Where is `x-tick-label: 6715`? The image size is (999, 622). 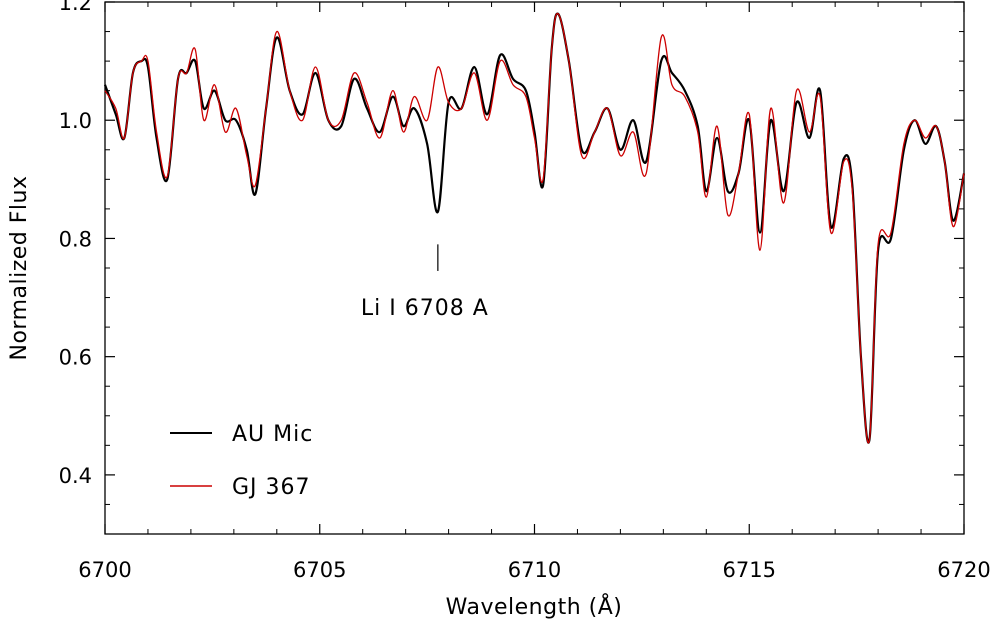 x-tick-label: 6715 is located at coordinates (749, 570).